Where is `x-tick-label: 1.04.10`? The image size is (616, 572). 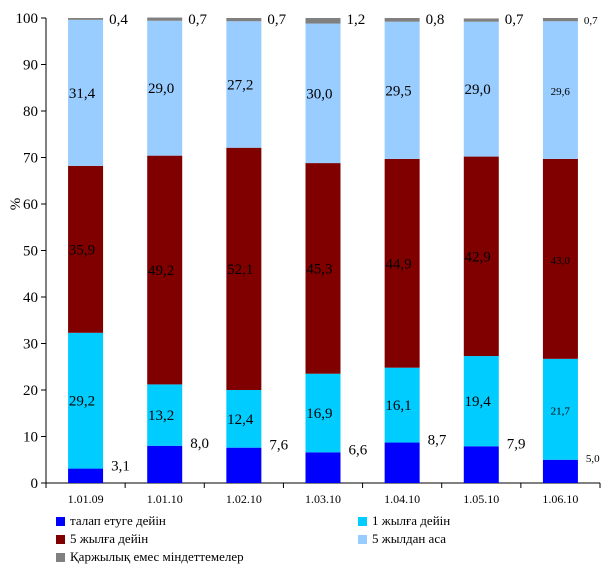
x-tick-label: 1.04.10 is located at coordinates (402, 499).